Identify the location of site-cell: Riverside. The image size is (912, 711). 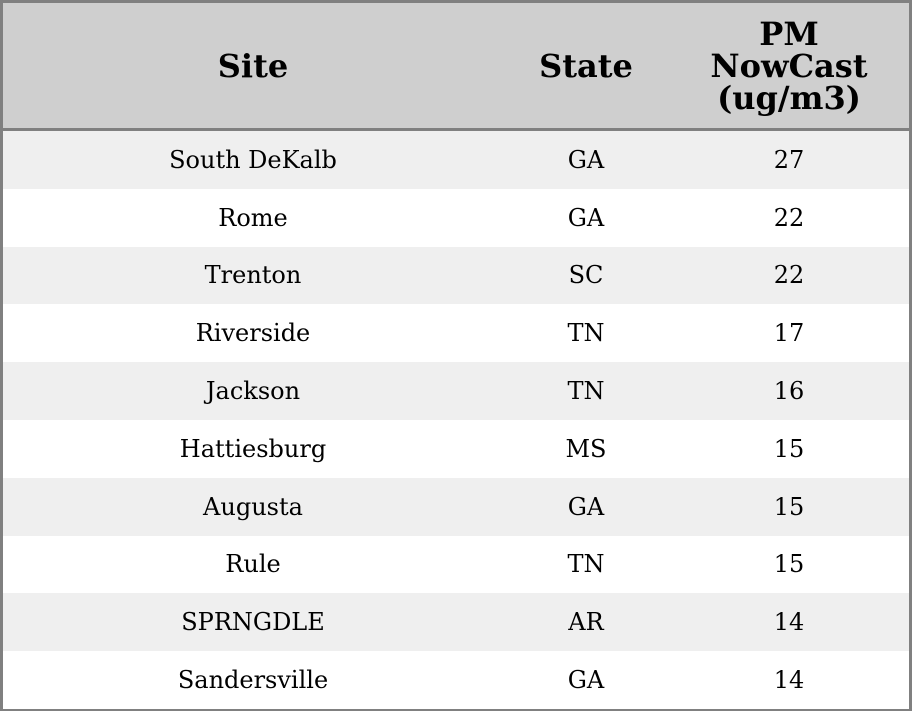
(253, 333).